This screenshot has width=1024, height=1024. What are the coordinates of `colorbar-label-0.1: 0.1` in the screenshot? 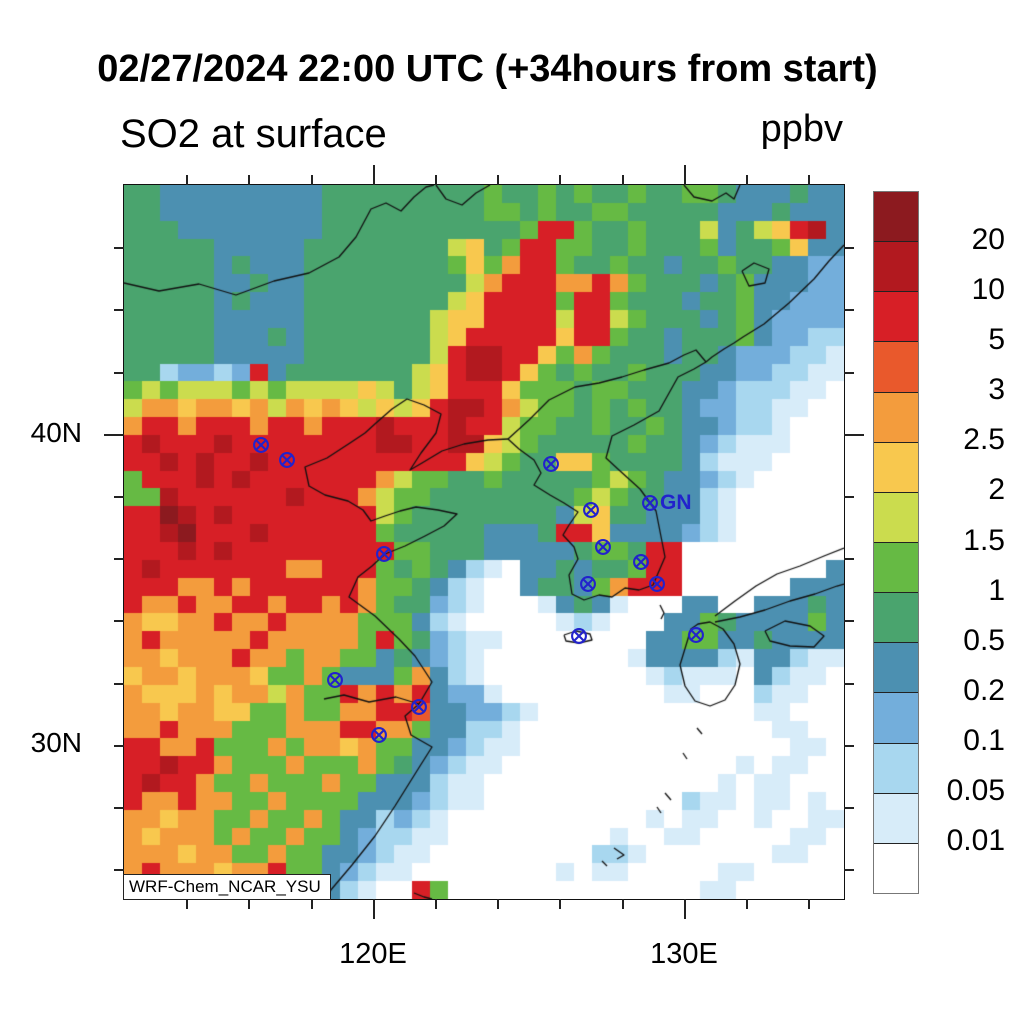 It's located at (984, 740).